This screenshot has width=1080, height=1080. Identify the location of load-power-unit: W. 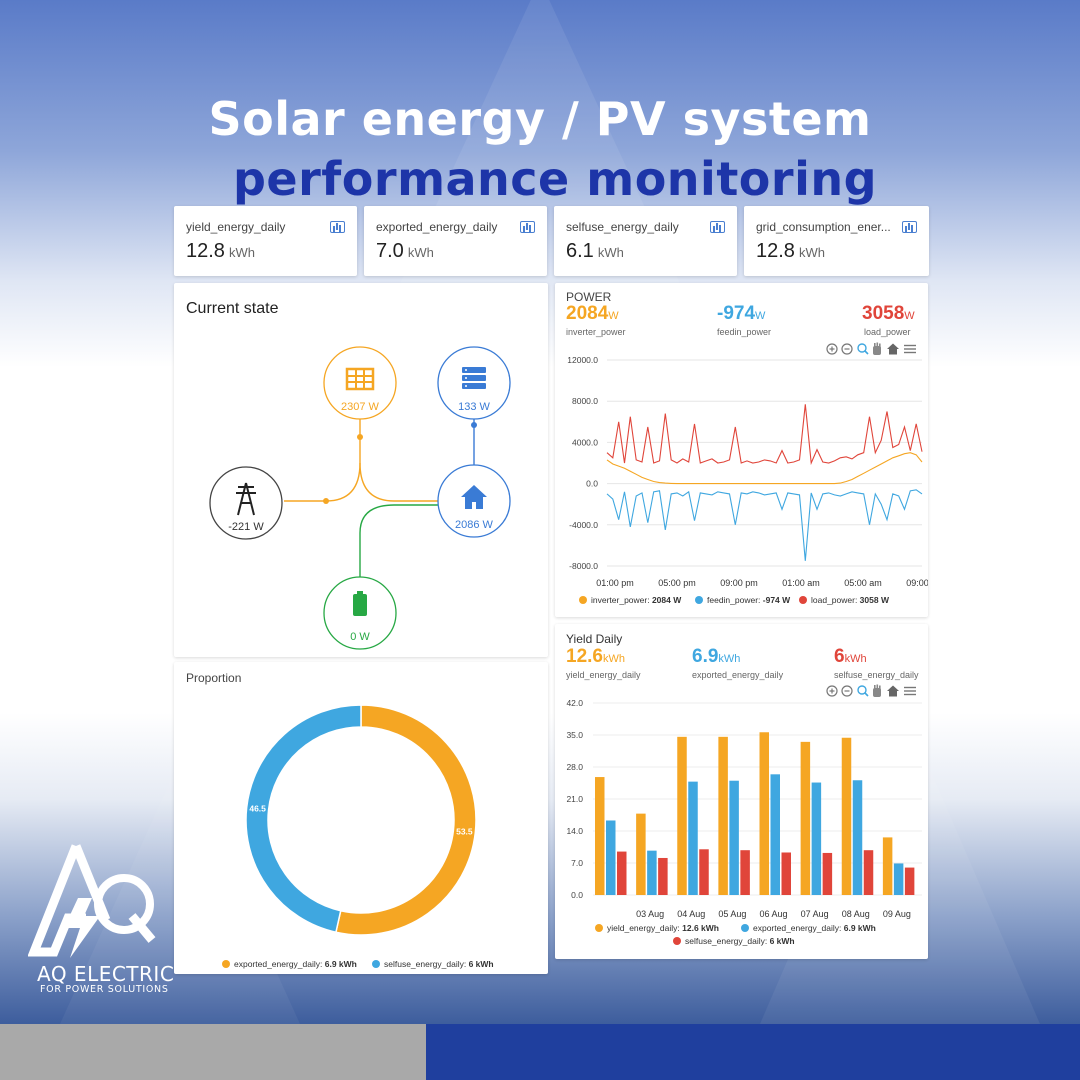
(909, 316).